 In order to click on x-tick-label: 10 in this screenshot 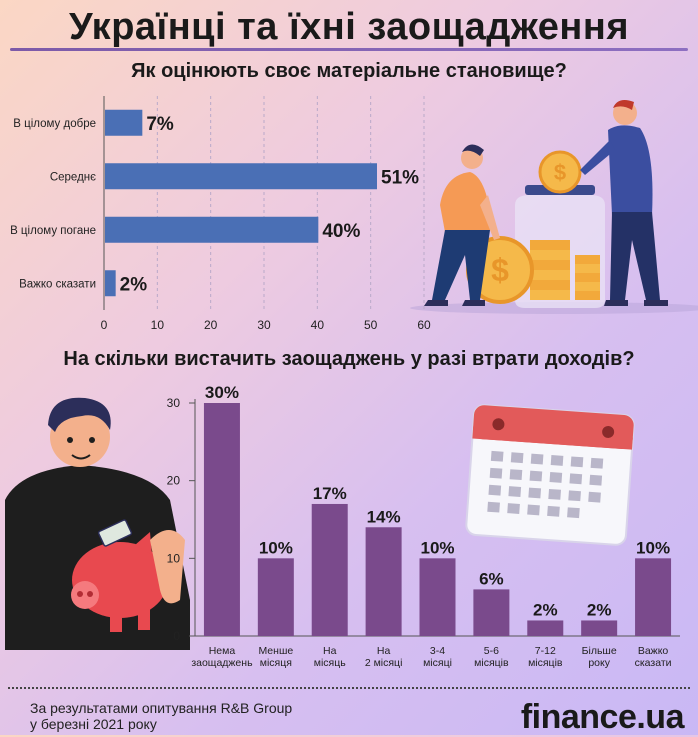, I will do `click(158, 325)`.